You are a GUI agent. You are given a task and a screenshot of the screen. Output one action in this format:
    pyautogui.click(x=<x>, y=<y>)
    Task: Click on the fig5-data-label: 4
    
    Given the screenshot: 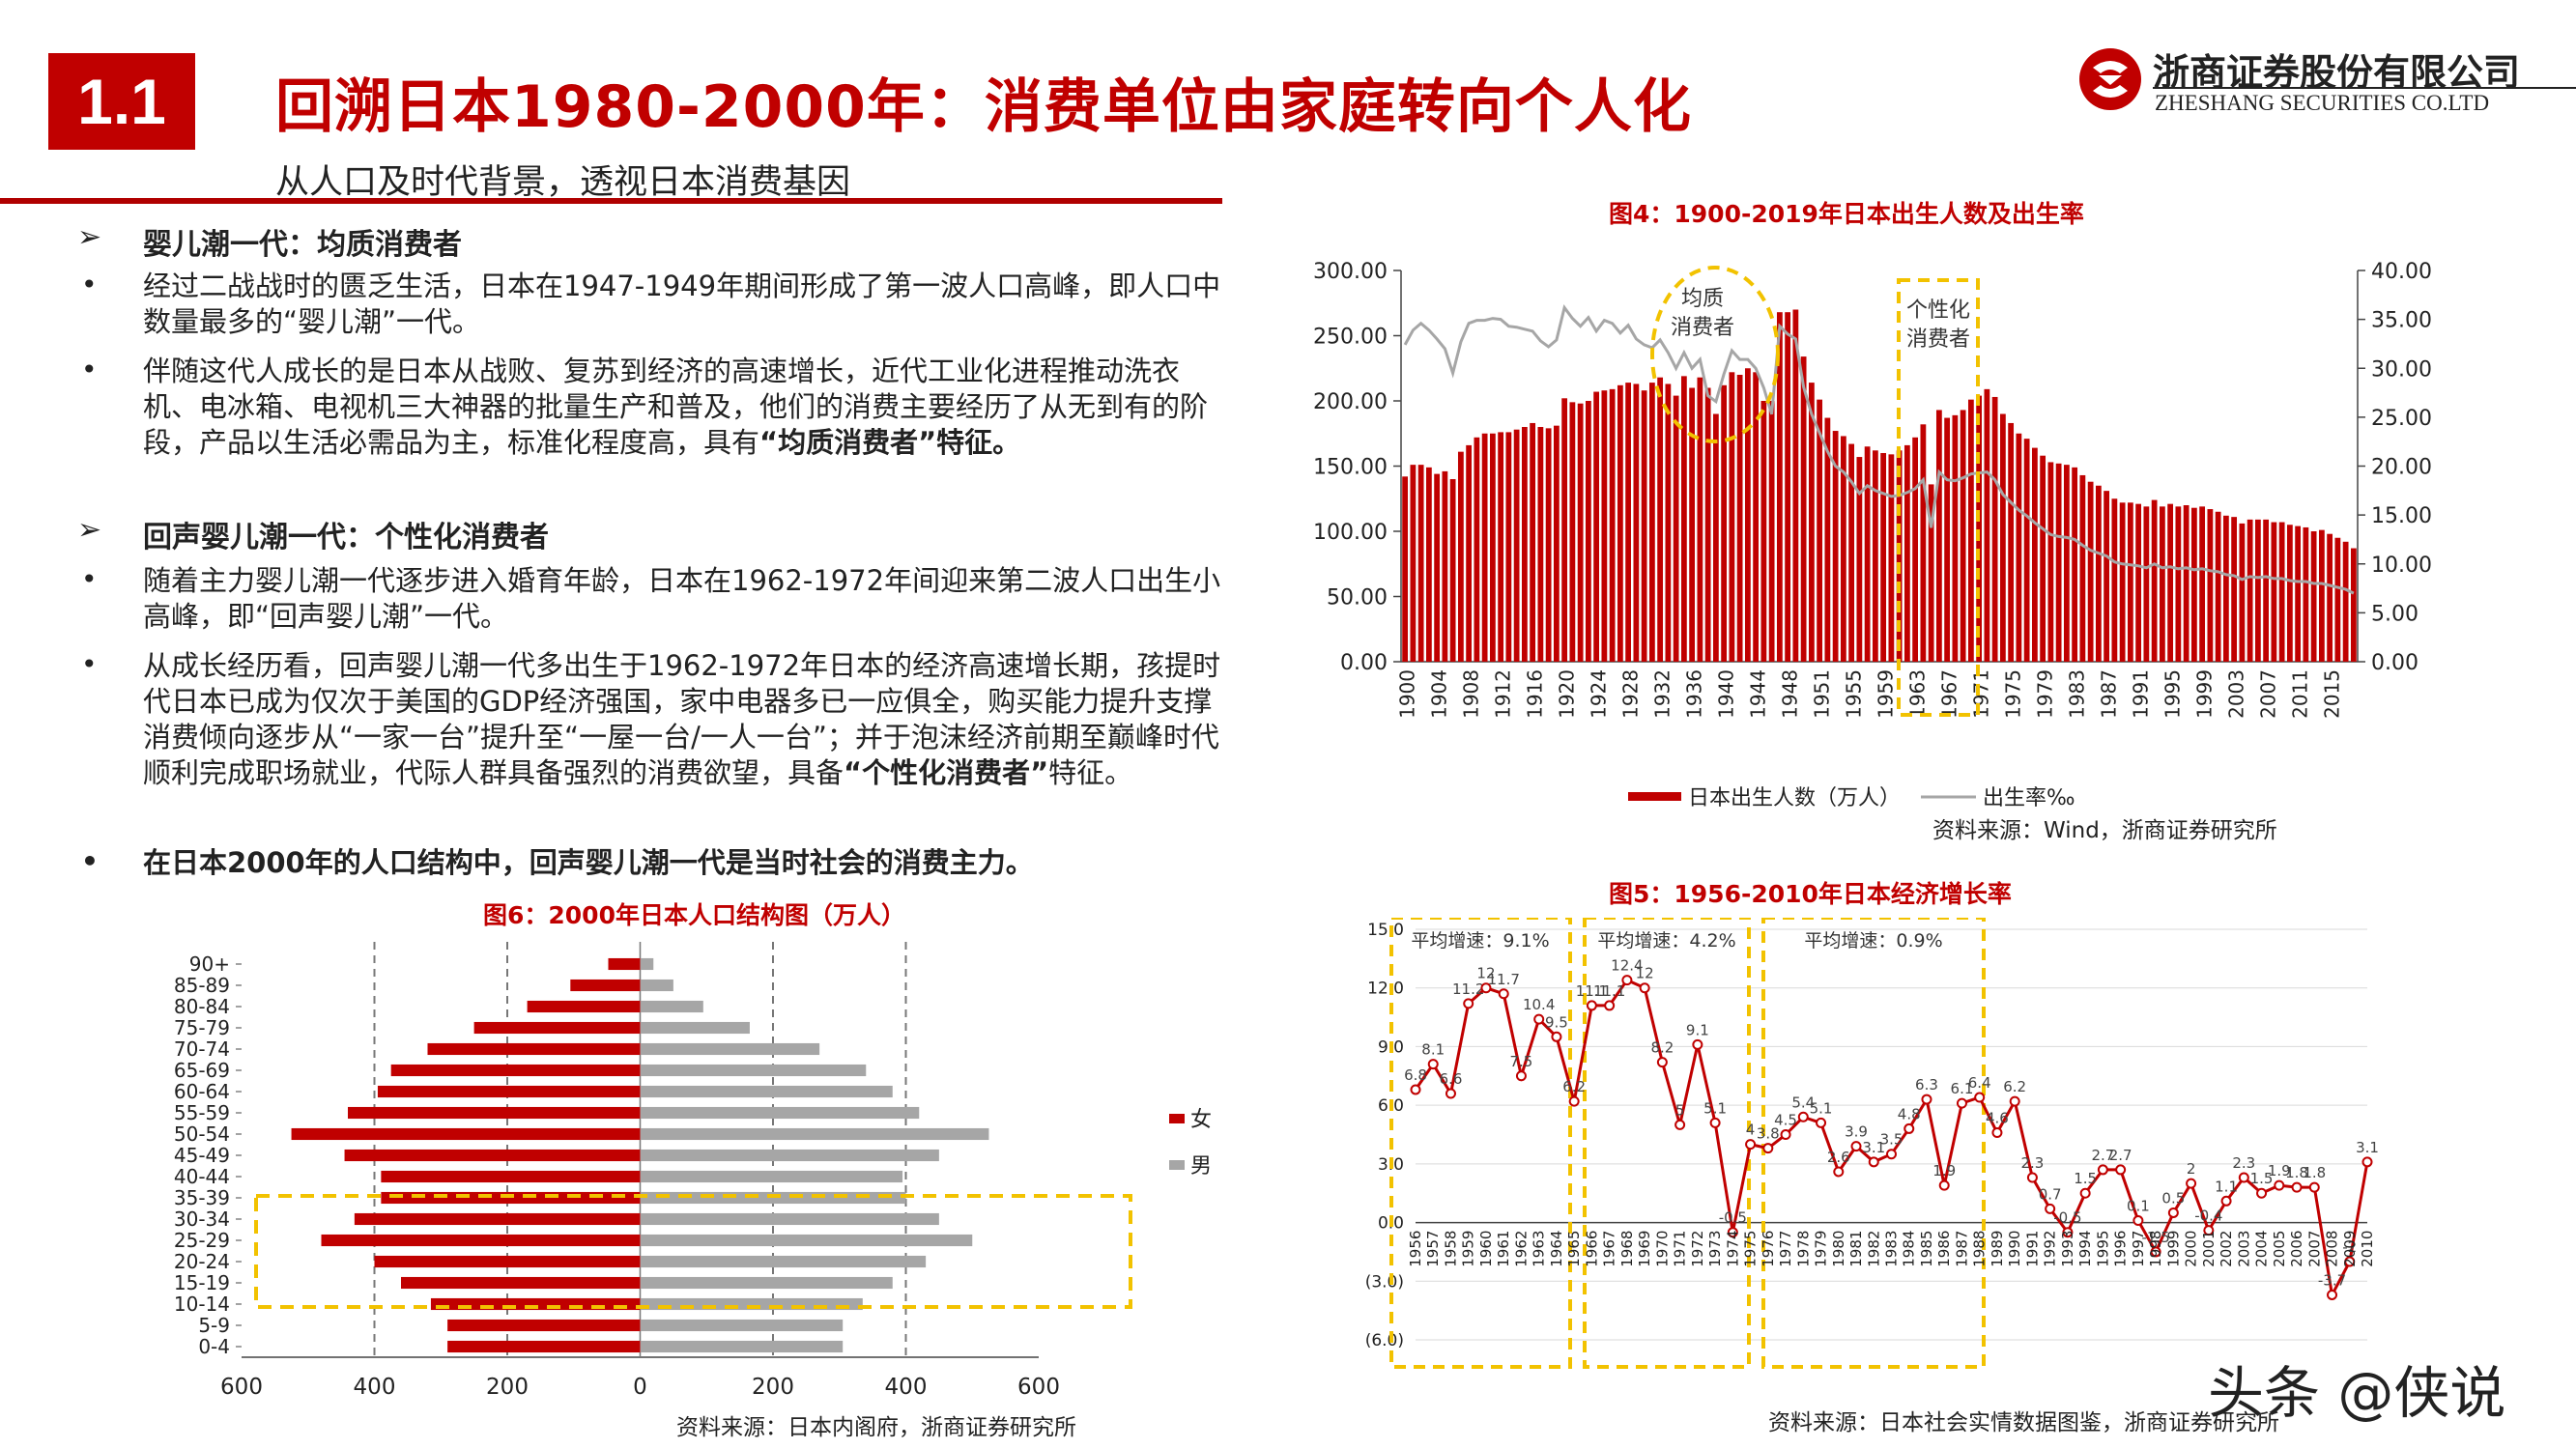 What is the action you would take?
    pyautogui.click(x=1751, y=1130)
    